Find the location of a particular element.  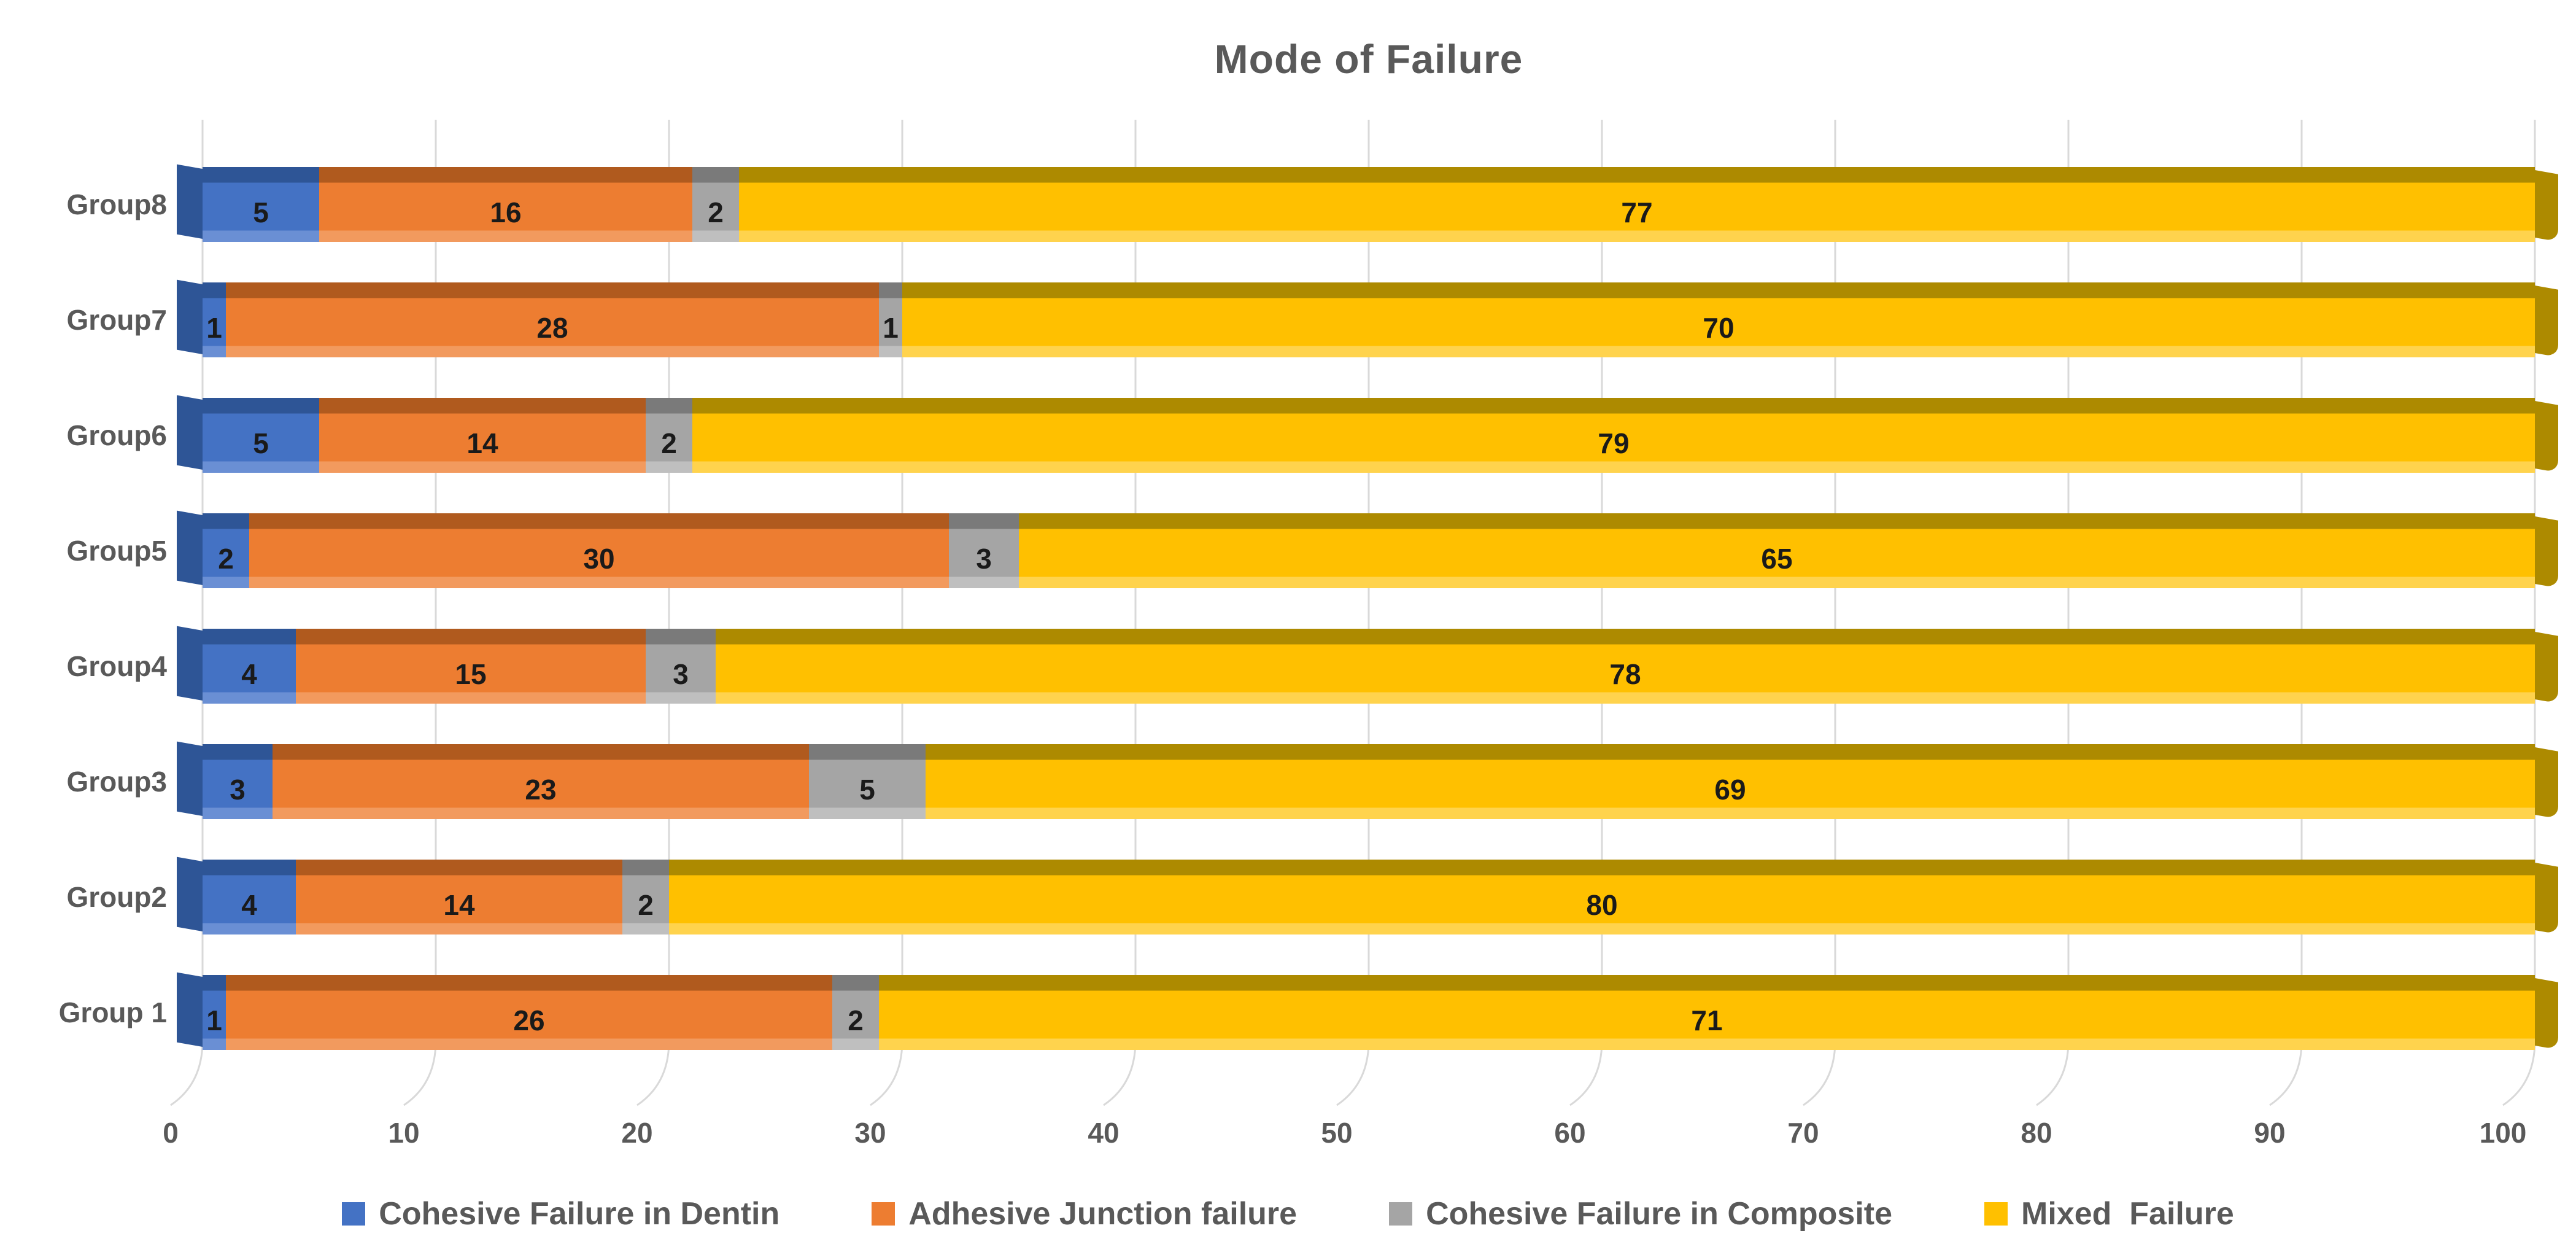

data-label: 26 is located at coordinates (529, 1020).